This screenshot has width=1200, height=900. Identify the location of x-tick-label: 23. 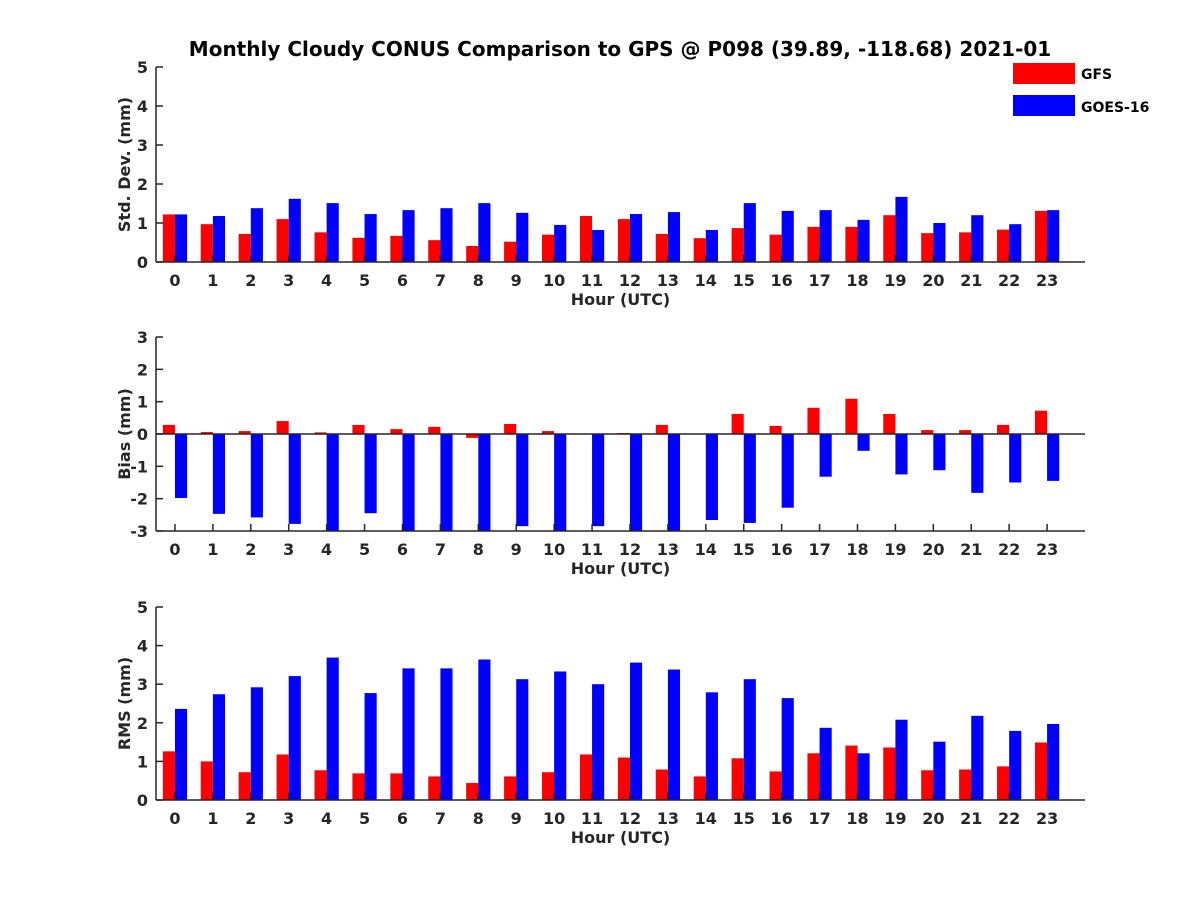
(1047, 280).